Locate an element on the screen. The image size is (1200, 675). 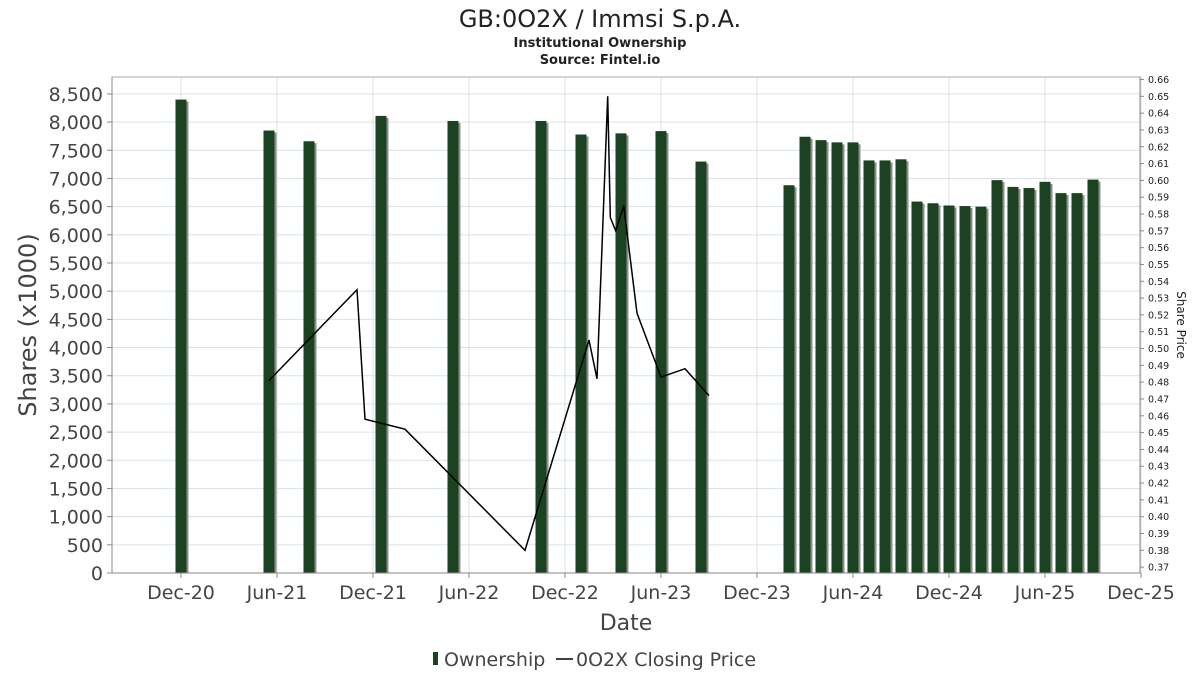
y2-tick-label: 0.65 is located at coordinates (1158, 97).